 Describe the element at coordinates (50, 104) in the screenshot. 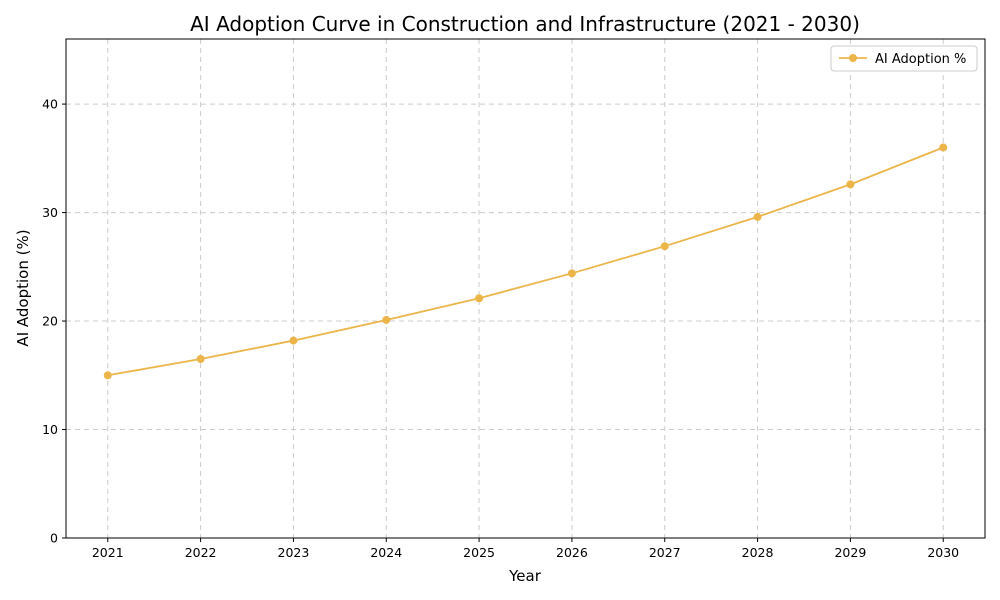

I see `y-tick-label: 40` at that location.